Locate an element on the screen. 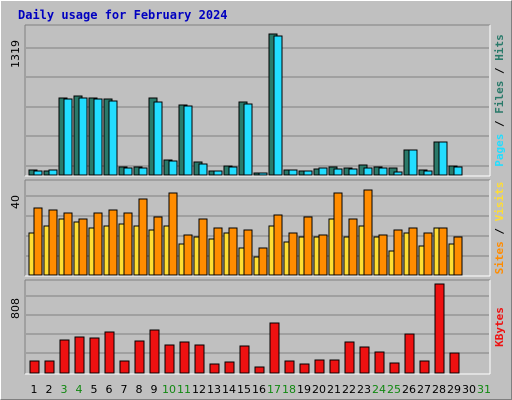 The height and width of the screenshot is (400, 512). x-label-day-21: 21 is located at coordinates (334, 389).